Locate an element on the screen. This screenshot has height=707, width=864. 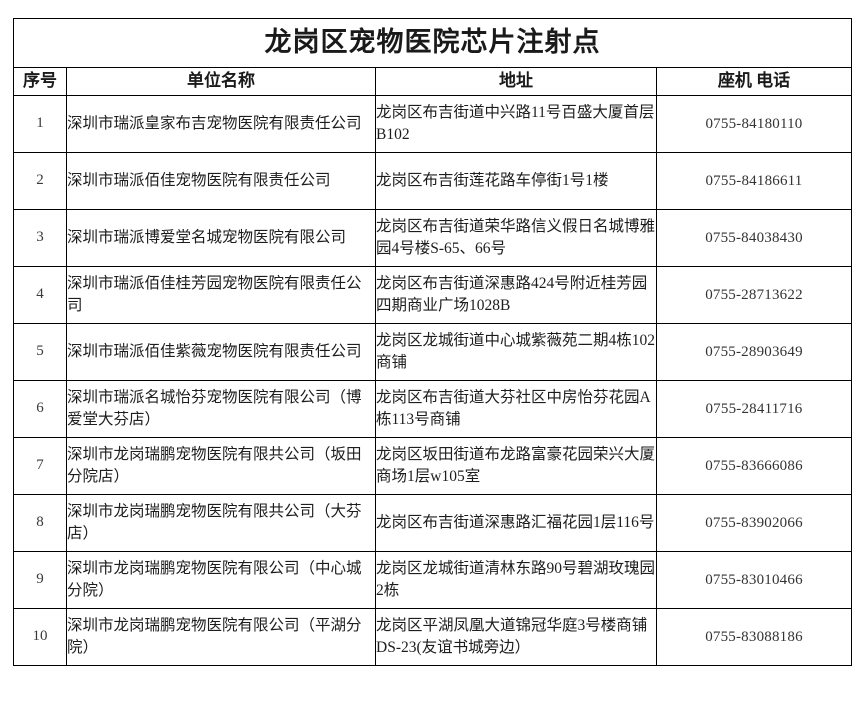
row-unit-name: 深圳市瑞派博爱堂名城宠物医院有限公司 is located at coordinates (221, 238).